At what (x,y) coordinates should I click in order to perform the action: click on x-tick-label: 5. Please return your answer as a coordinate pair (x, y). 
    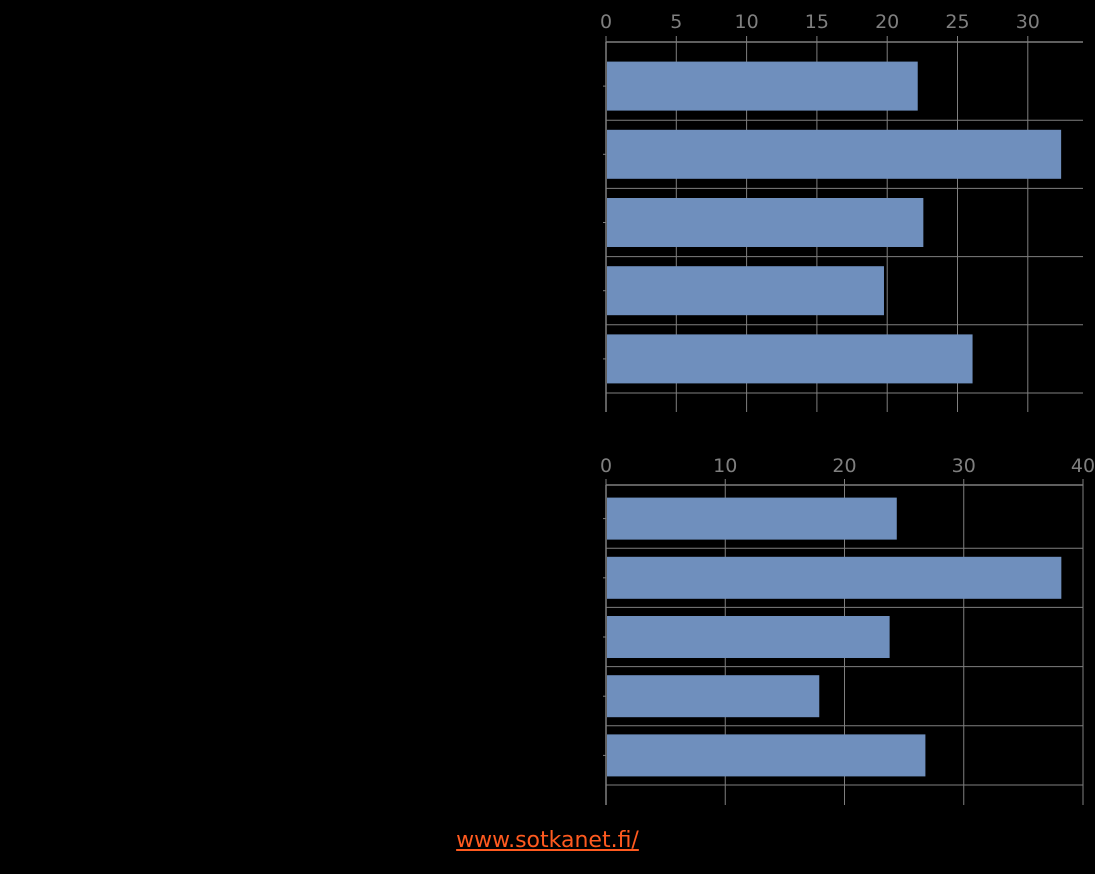
    Looking at the image, I should click on (676, 22).